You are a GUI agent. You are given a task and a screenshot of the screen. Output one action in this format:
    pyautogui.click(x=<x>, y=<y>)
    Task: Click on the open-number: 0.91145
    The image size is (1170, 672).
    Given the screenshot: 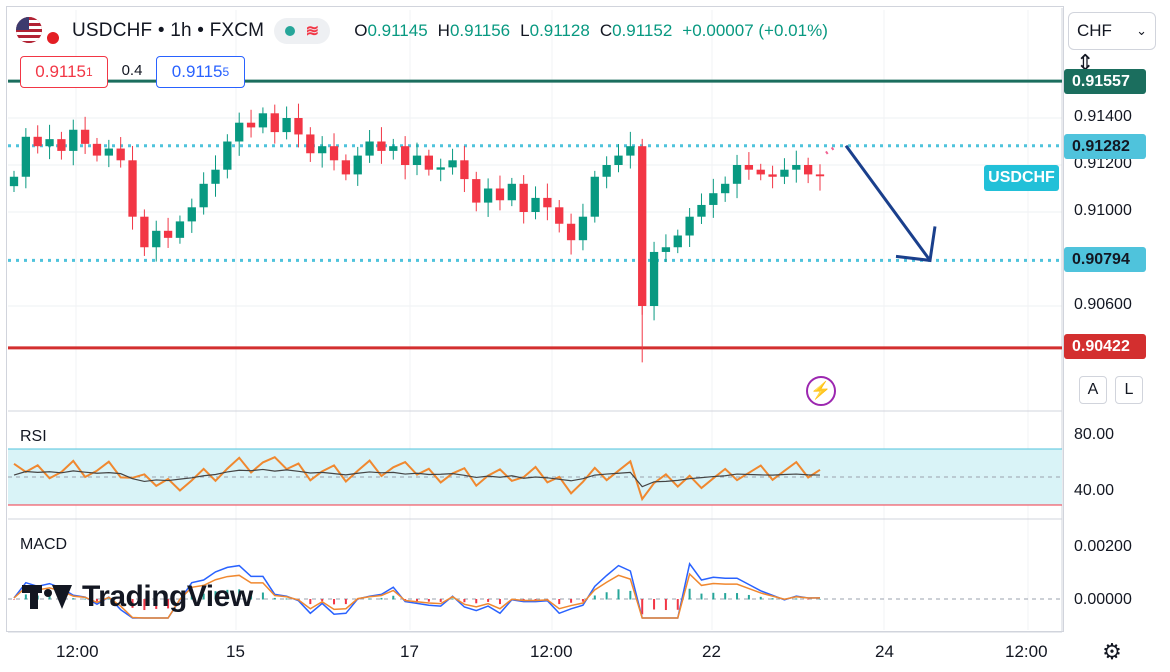 What is the action you would take?
    pyautogui.click(x=397, y=30)
    